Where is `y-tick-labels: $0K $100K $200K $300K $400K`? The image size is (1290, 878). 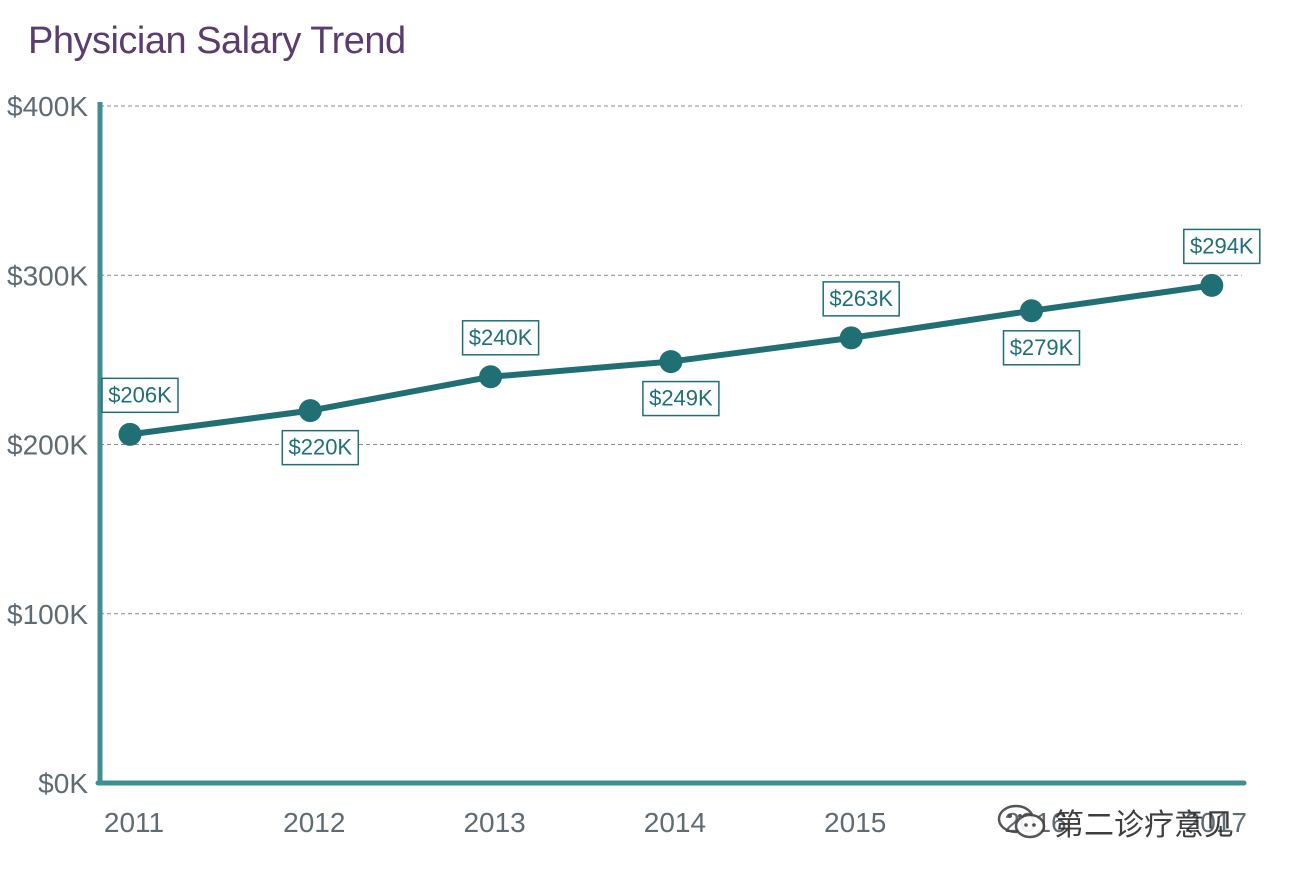 y-tick-labels: $0K $100K $200K $300K $400K is located at coordinates (47, 445).